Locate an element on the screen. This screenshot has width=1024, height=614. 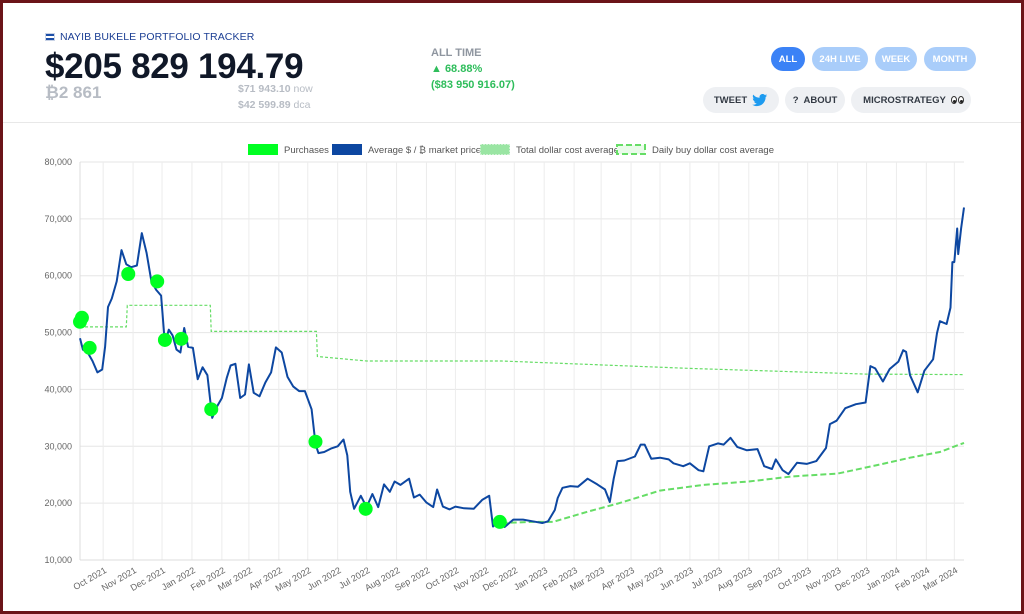
about-button: ? ABOUT is located at coordinates (815, 100).